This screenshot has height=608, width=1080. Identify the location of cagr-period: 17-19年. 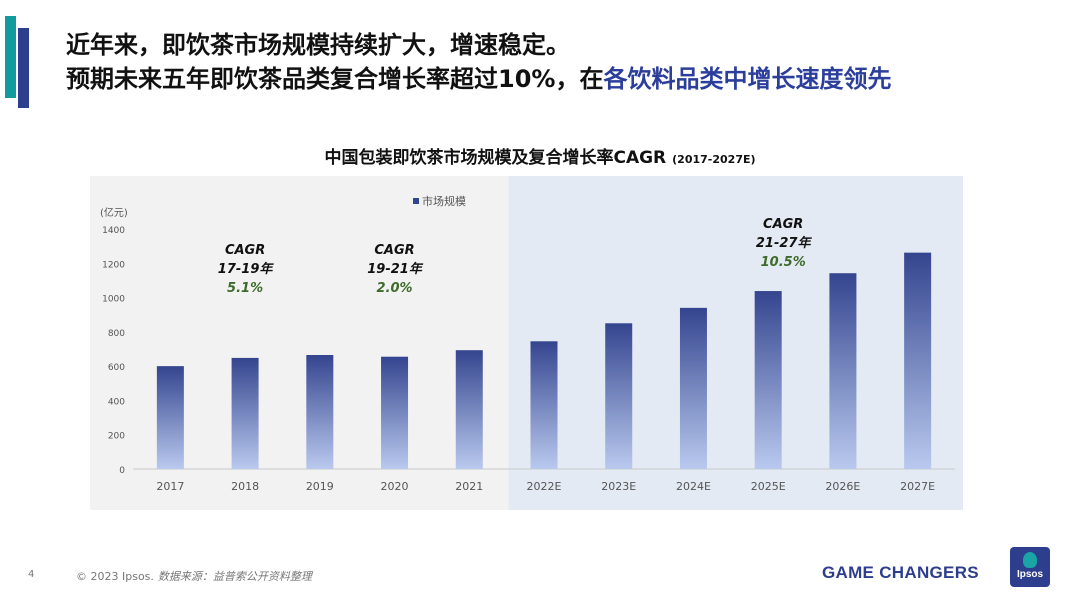
(246, 269).